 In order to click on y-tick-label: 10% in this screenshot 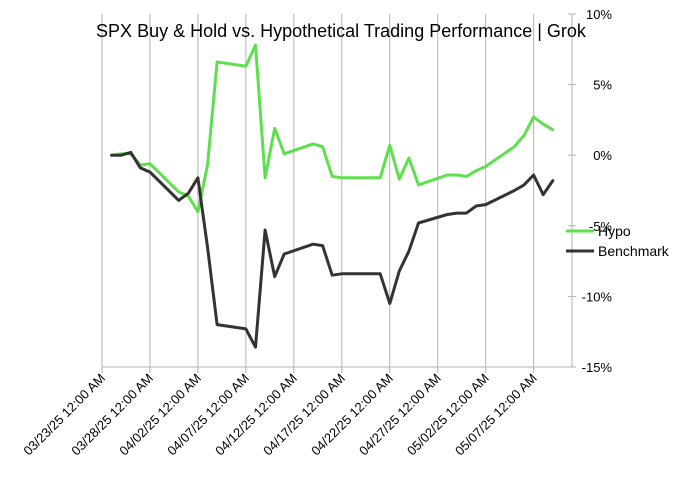, I will do `click(599, 14)`.